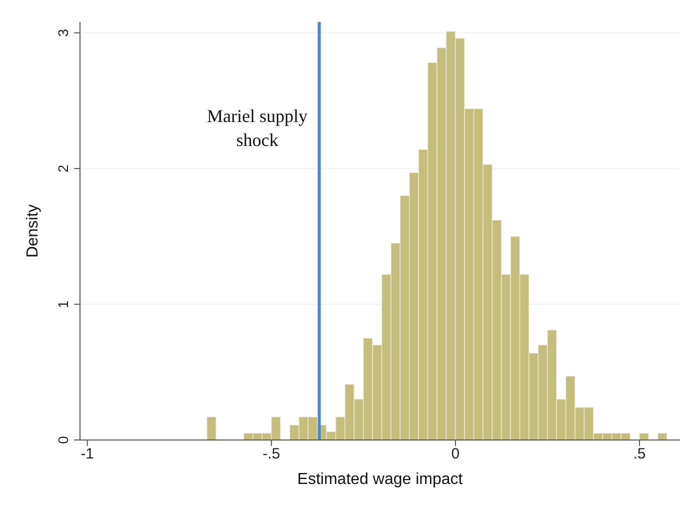 Image resolution: width=696 pixels, height=508 pixels. Describe the element at coordinates (63, 304) in the screenshot. I see `y-tick-label: 1` at that location.